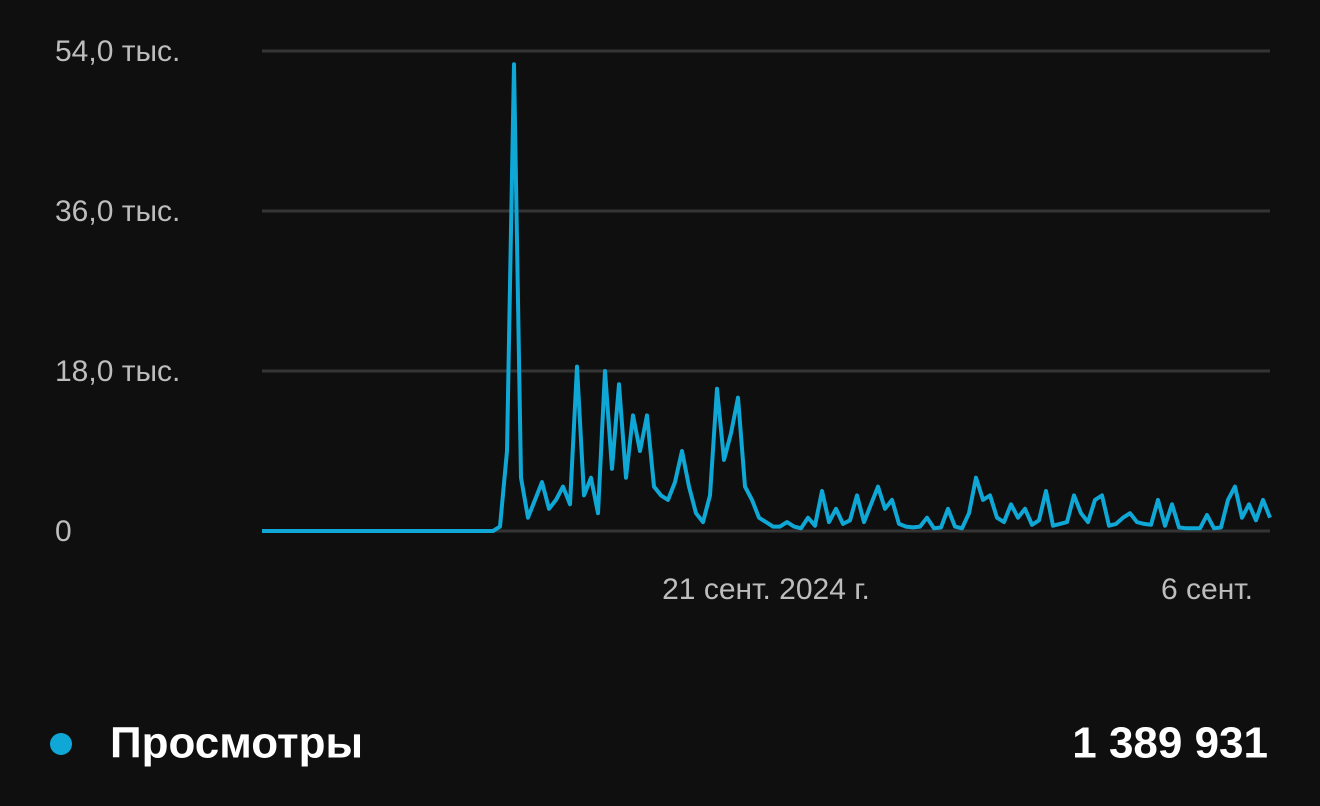  What do you see at coordinates (766, 589) in the screenshot?
I see `x-tick-label: 21 сент. 2024 г.` at bounding box center [766, 589].